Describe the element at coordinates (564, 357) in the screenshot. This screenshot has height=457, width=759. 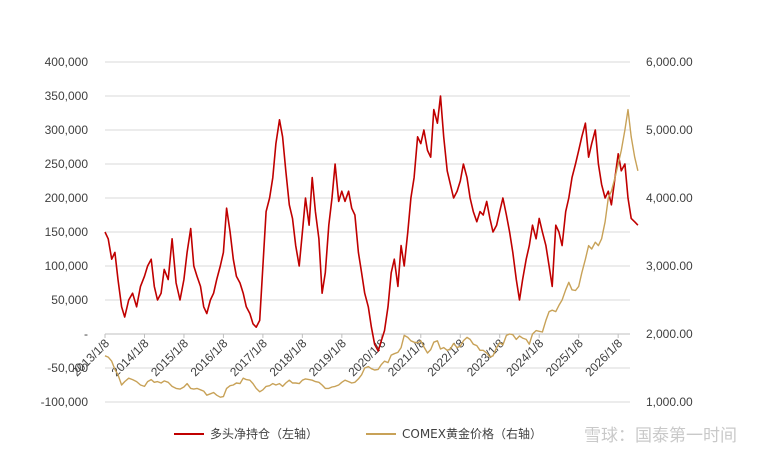
I see `x-tick-label: 2025/1/8` at that location.